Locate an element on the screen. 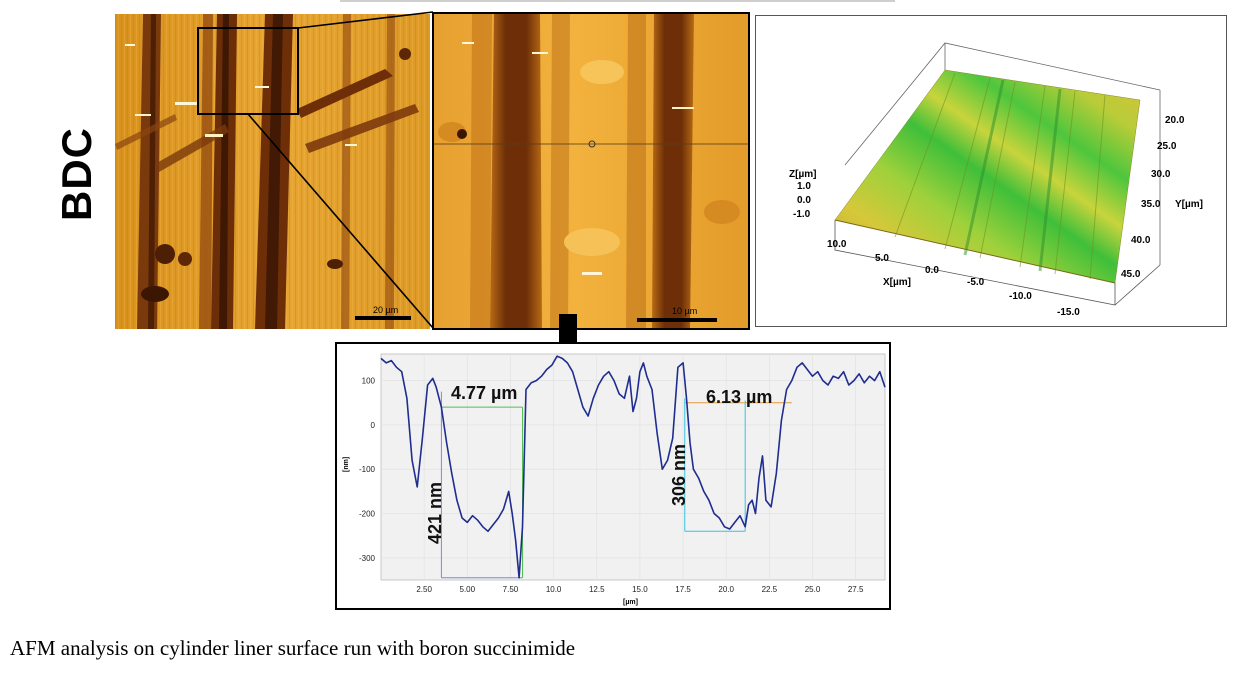 This screenshot has height=673, width=1246. y3d-tick-4: 40.0 is located at coordinates (1141, 240).